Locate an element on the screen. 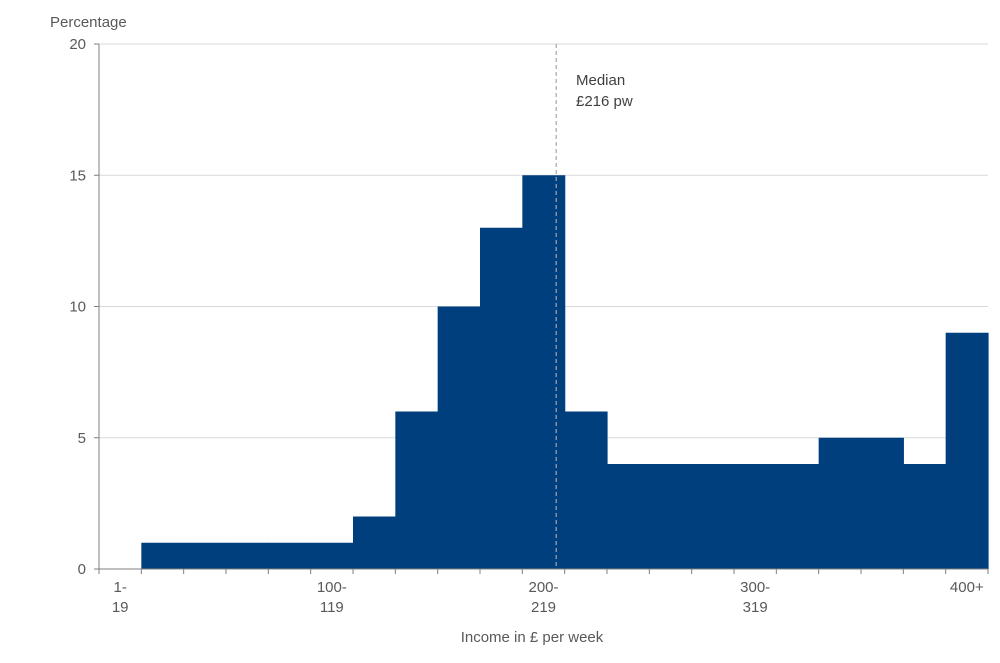  x-axis-title: Income in £ per week is located at coordinates (532, 637).